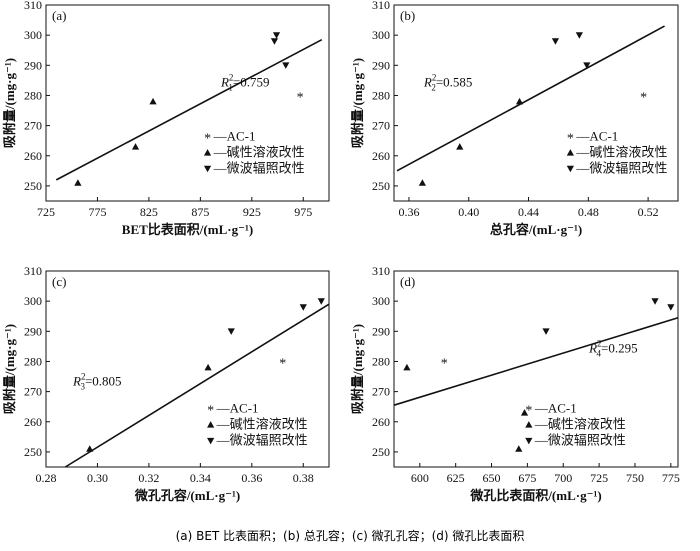  I want to click on x-axis-label: 微孔孔容/(mL·g⁻¹), so click(187, 495).